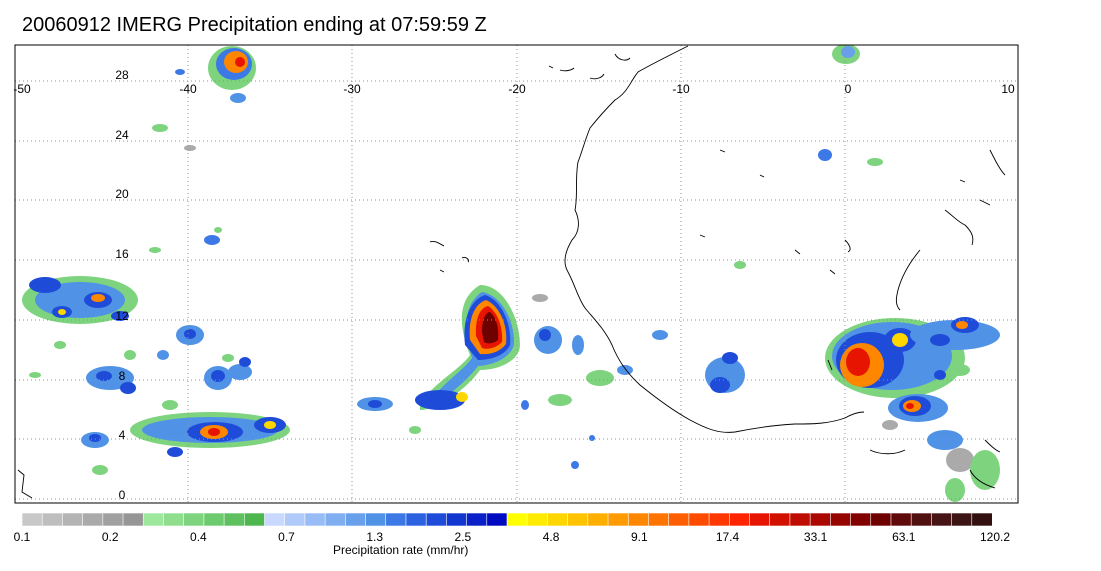 Image resolution: width=1101 pixels, height=571 pixels. I want to click on colorbar-tick-label: 0.2, so click(110, 537).